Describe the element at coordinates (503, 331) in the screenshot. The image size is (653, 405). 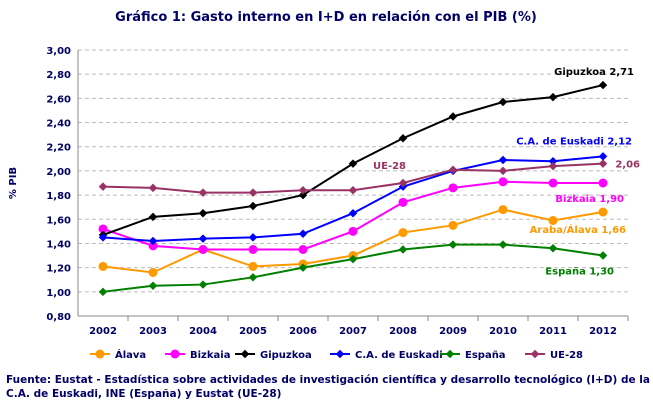
I see `x-tick-label: 2010` at that location.